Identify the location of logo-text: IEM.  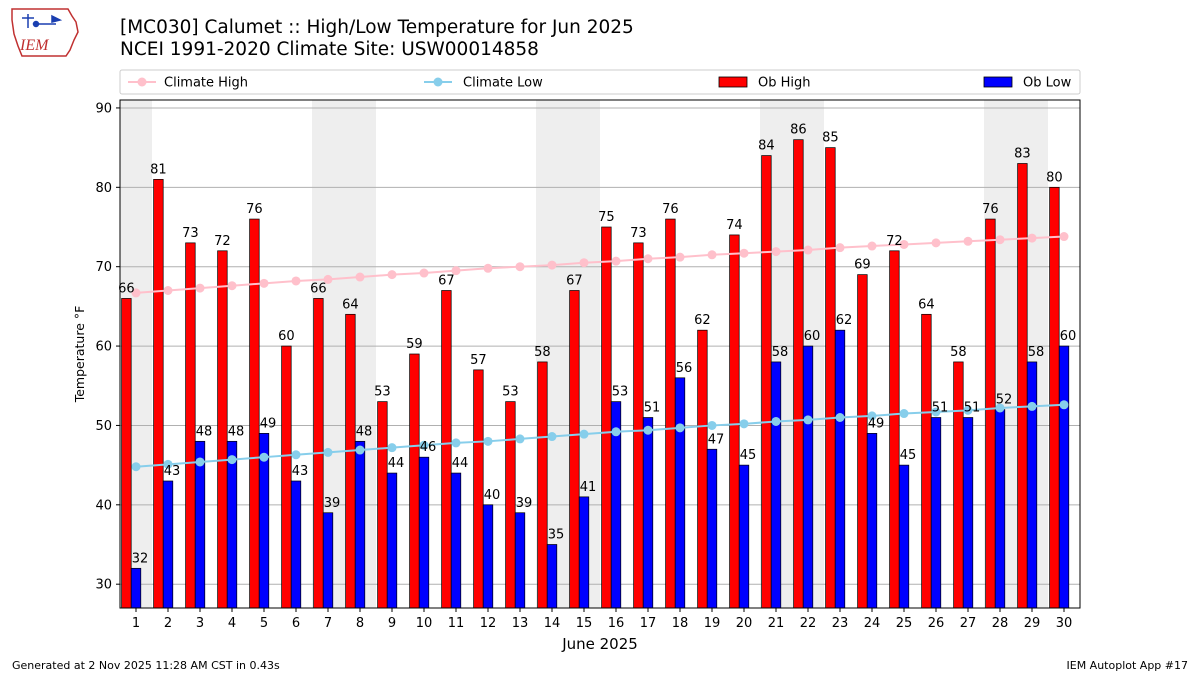
(34, 45).